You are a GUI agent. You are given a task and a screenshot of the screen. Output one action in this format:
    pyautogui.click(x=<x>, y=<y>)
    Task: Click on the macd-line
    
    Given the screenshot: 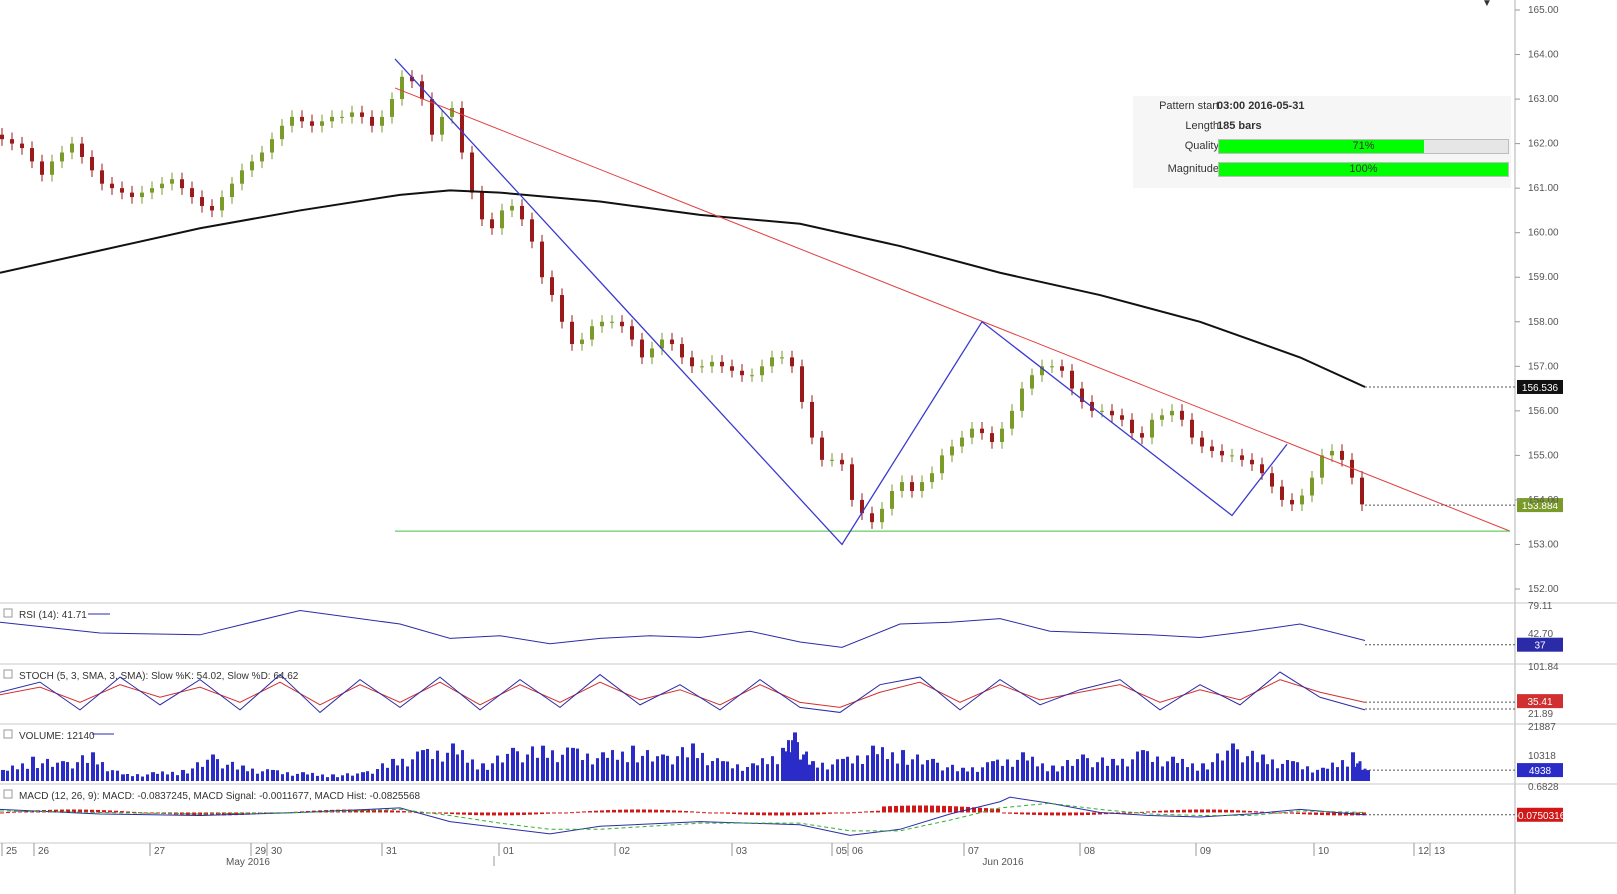 What is the action you would take?
    pyautogui.click(x=683, y=816)
    